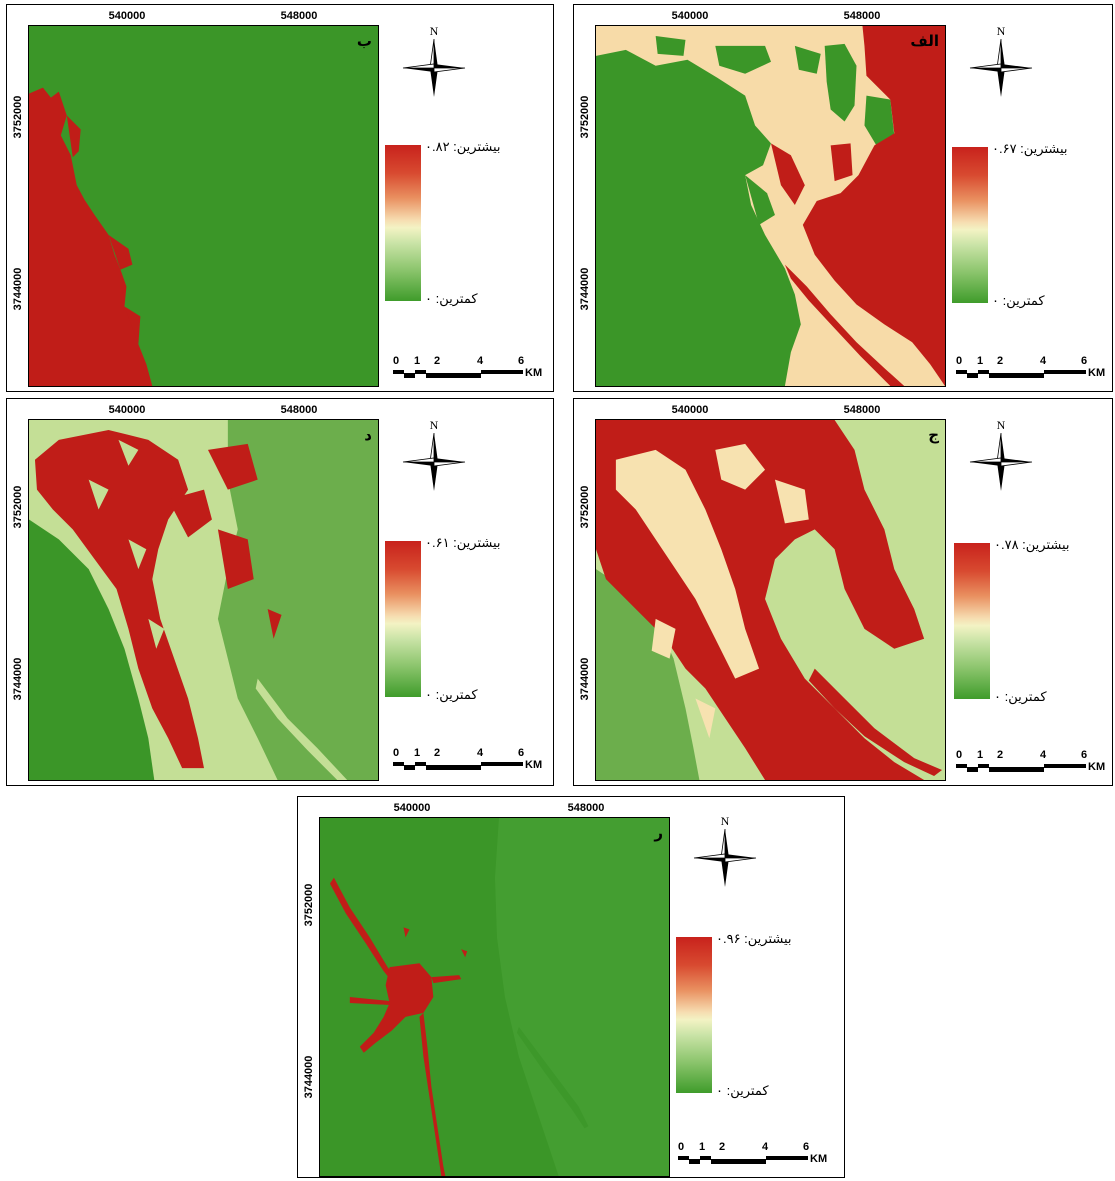  I want to click on legend-max: بیشترین: ۰.۸۲, so click(463, 146).